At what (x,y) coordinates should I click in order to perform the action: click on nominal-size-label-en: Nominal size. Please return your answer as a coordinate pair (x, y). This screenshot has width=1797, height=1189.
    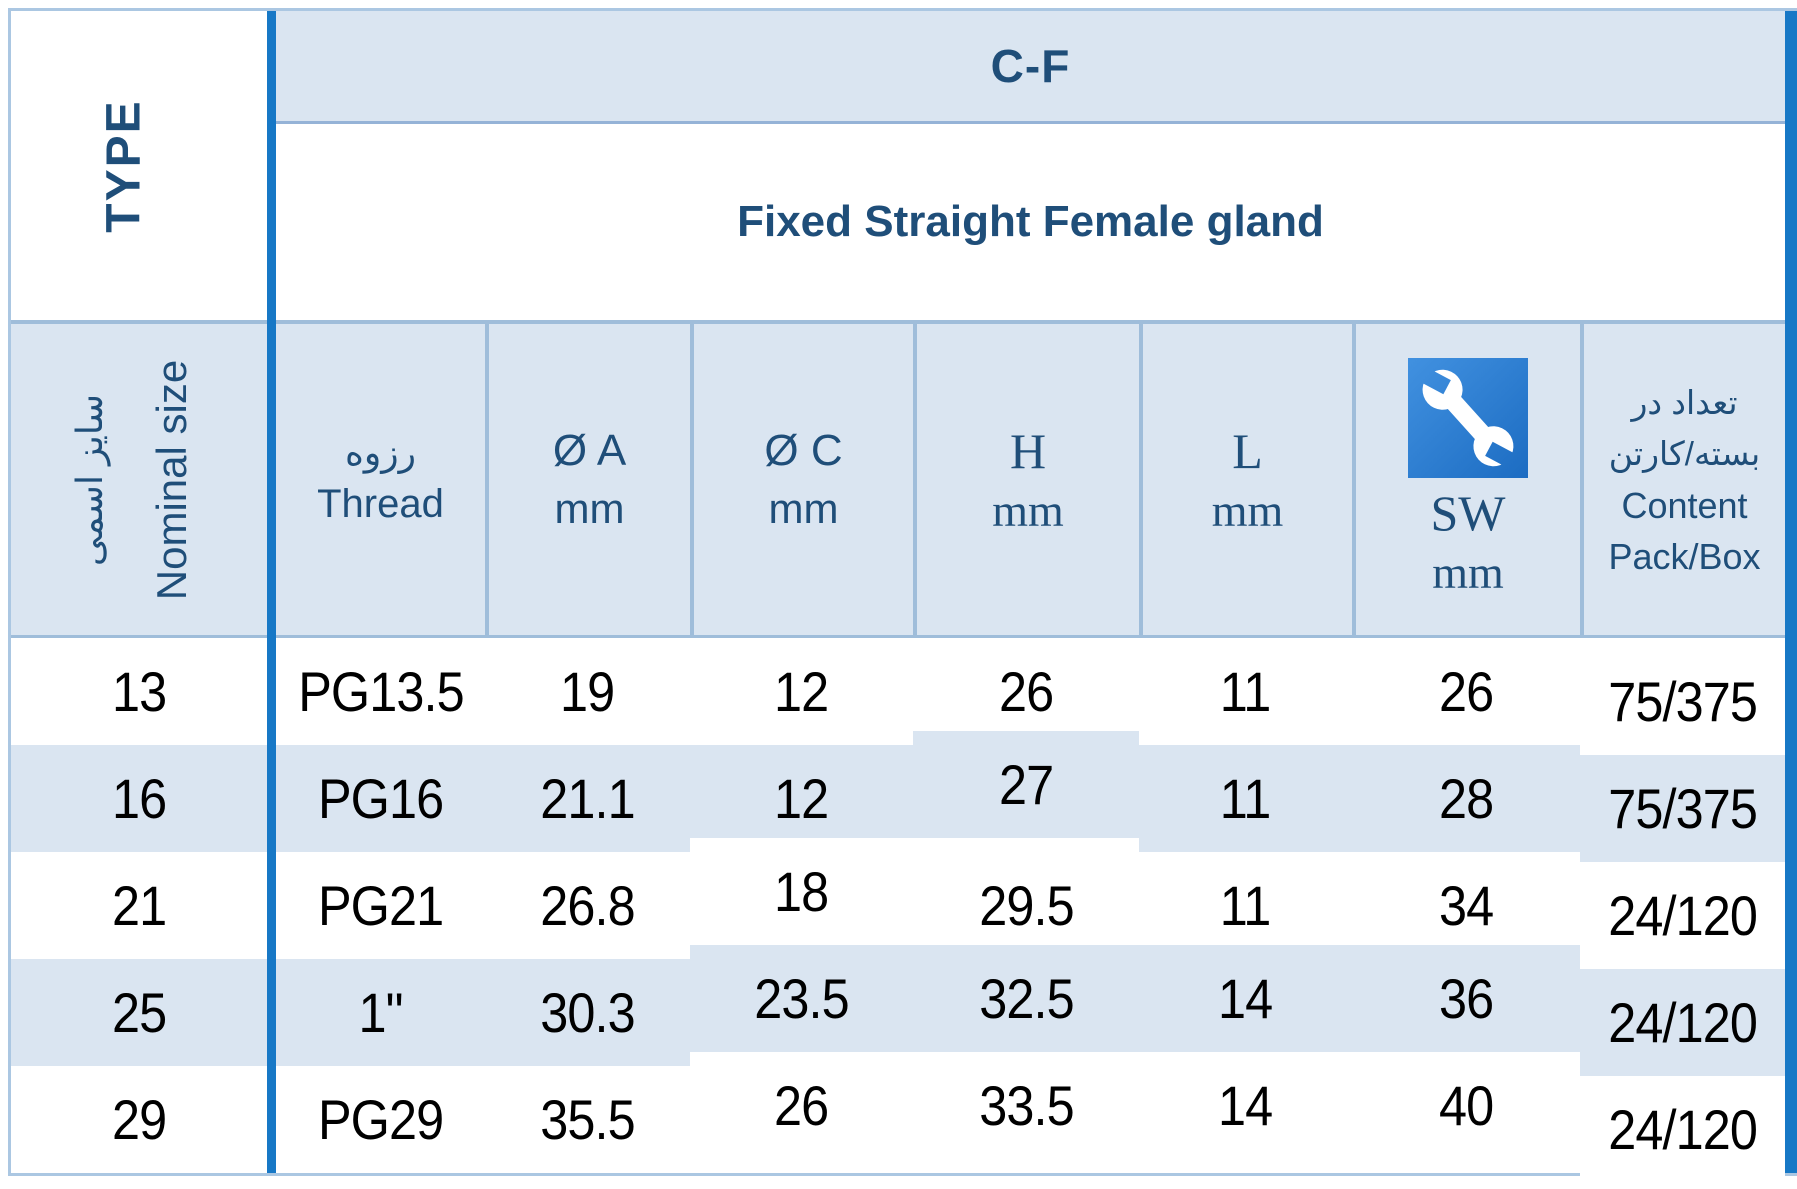
    Looking at the image, I should click on (172, 479).